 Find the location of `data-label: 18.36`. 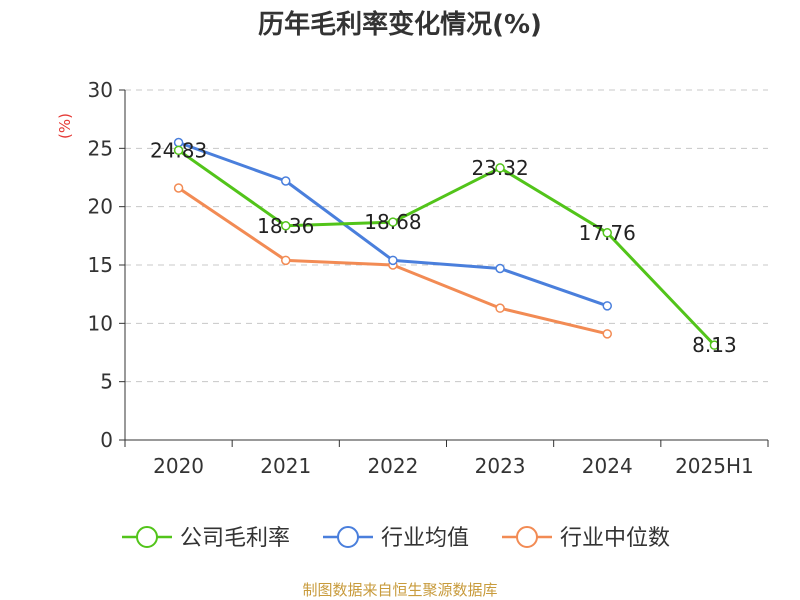

data-label: 18.36 is located at coordinates (285, 226).